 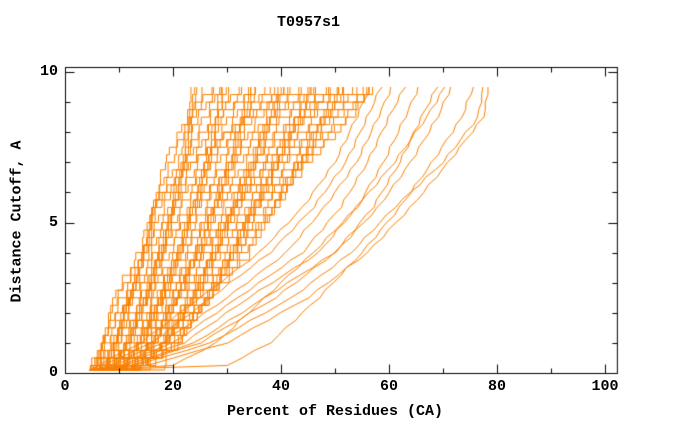 I want to click on x-tick-label: 0, so click(x=65, y=386).